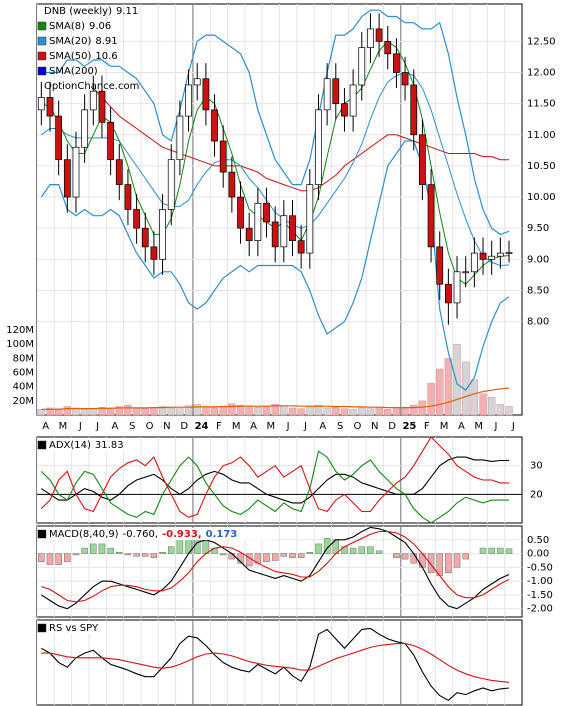 This screenshot has width=566, height=706. I want to click on x-tick-label: S, so click(340, 426).